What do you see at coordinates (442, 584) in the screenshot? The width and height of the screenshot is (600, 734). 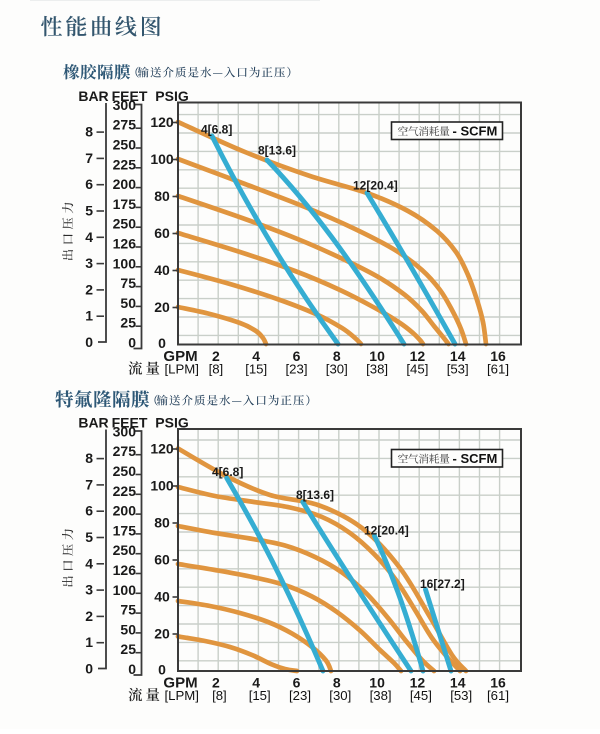 I see `svg-text: 16[27.2]` at bounding box center [442, 584].